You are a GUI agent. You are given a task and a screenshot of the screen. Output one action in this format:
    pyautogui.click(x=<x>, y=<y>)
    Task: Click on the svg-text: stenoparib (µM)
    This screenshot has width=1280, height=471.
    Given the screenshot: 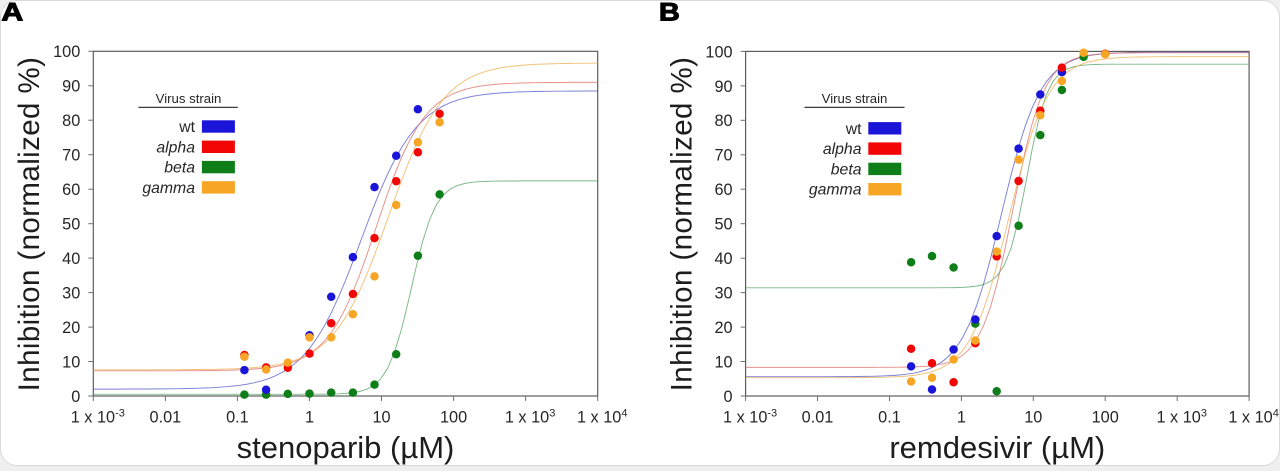 What is the action you would take?
    pyautogui.click(x=346, y=447)
    